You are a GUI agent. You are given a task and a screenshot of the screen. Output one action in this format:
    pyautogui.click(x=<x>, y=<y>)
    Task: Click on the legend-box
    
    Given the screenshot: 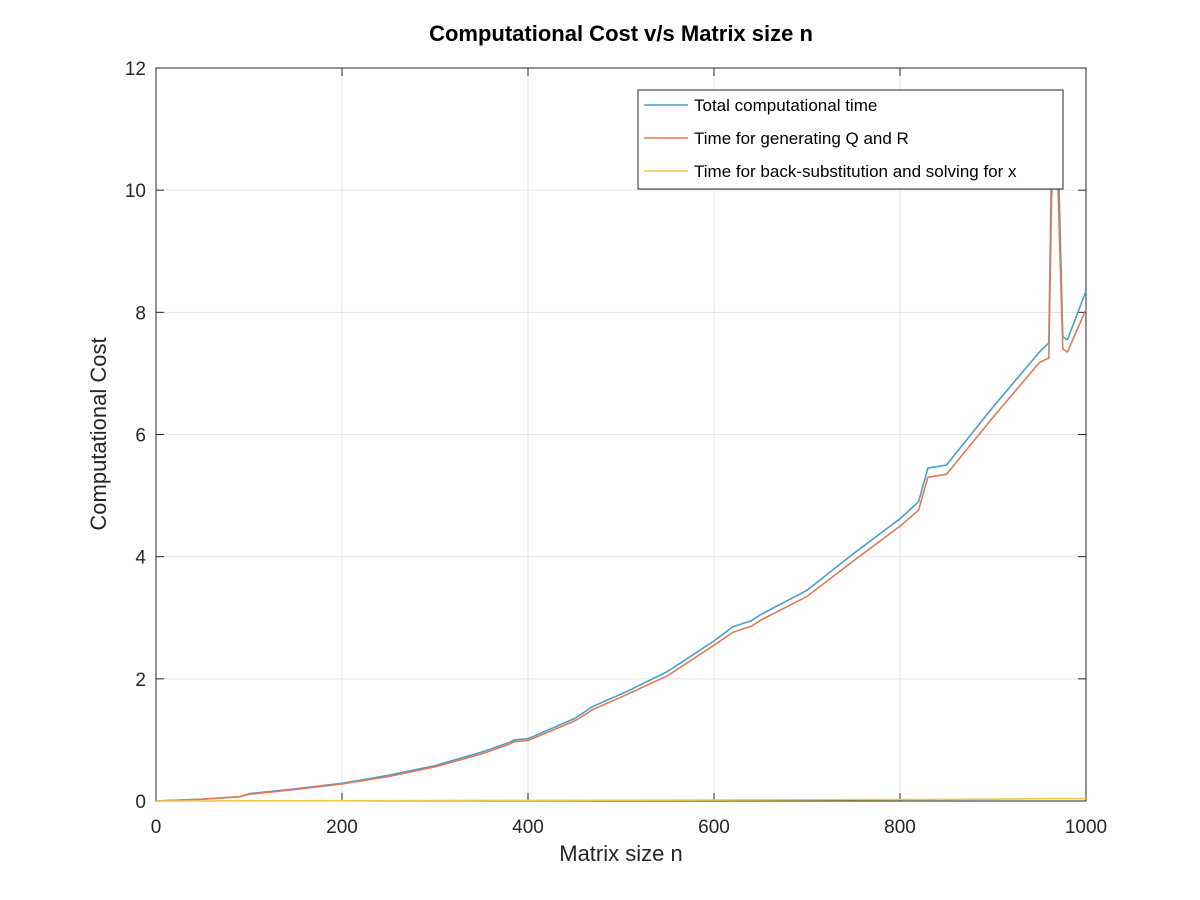 What is the action you would take?
    pyautogui.click(x=850, y=139)
    